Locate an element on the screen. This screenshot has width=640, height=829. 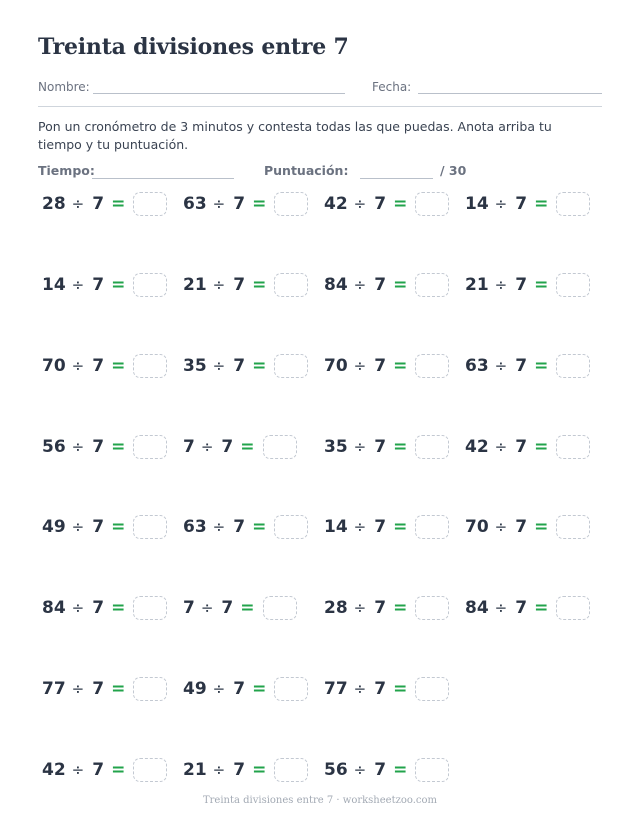
division-problem: 35 ÷ 7 = is located at coordinates (246, 366).